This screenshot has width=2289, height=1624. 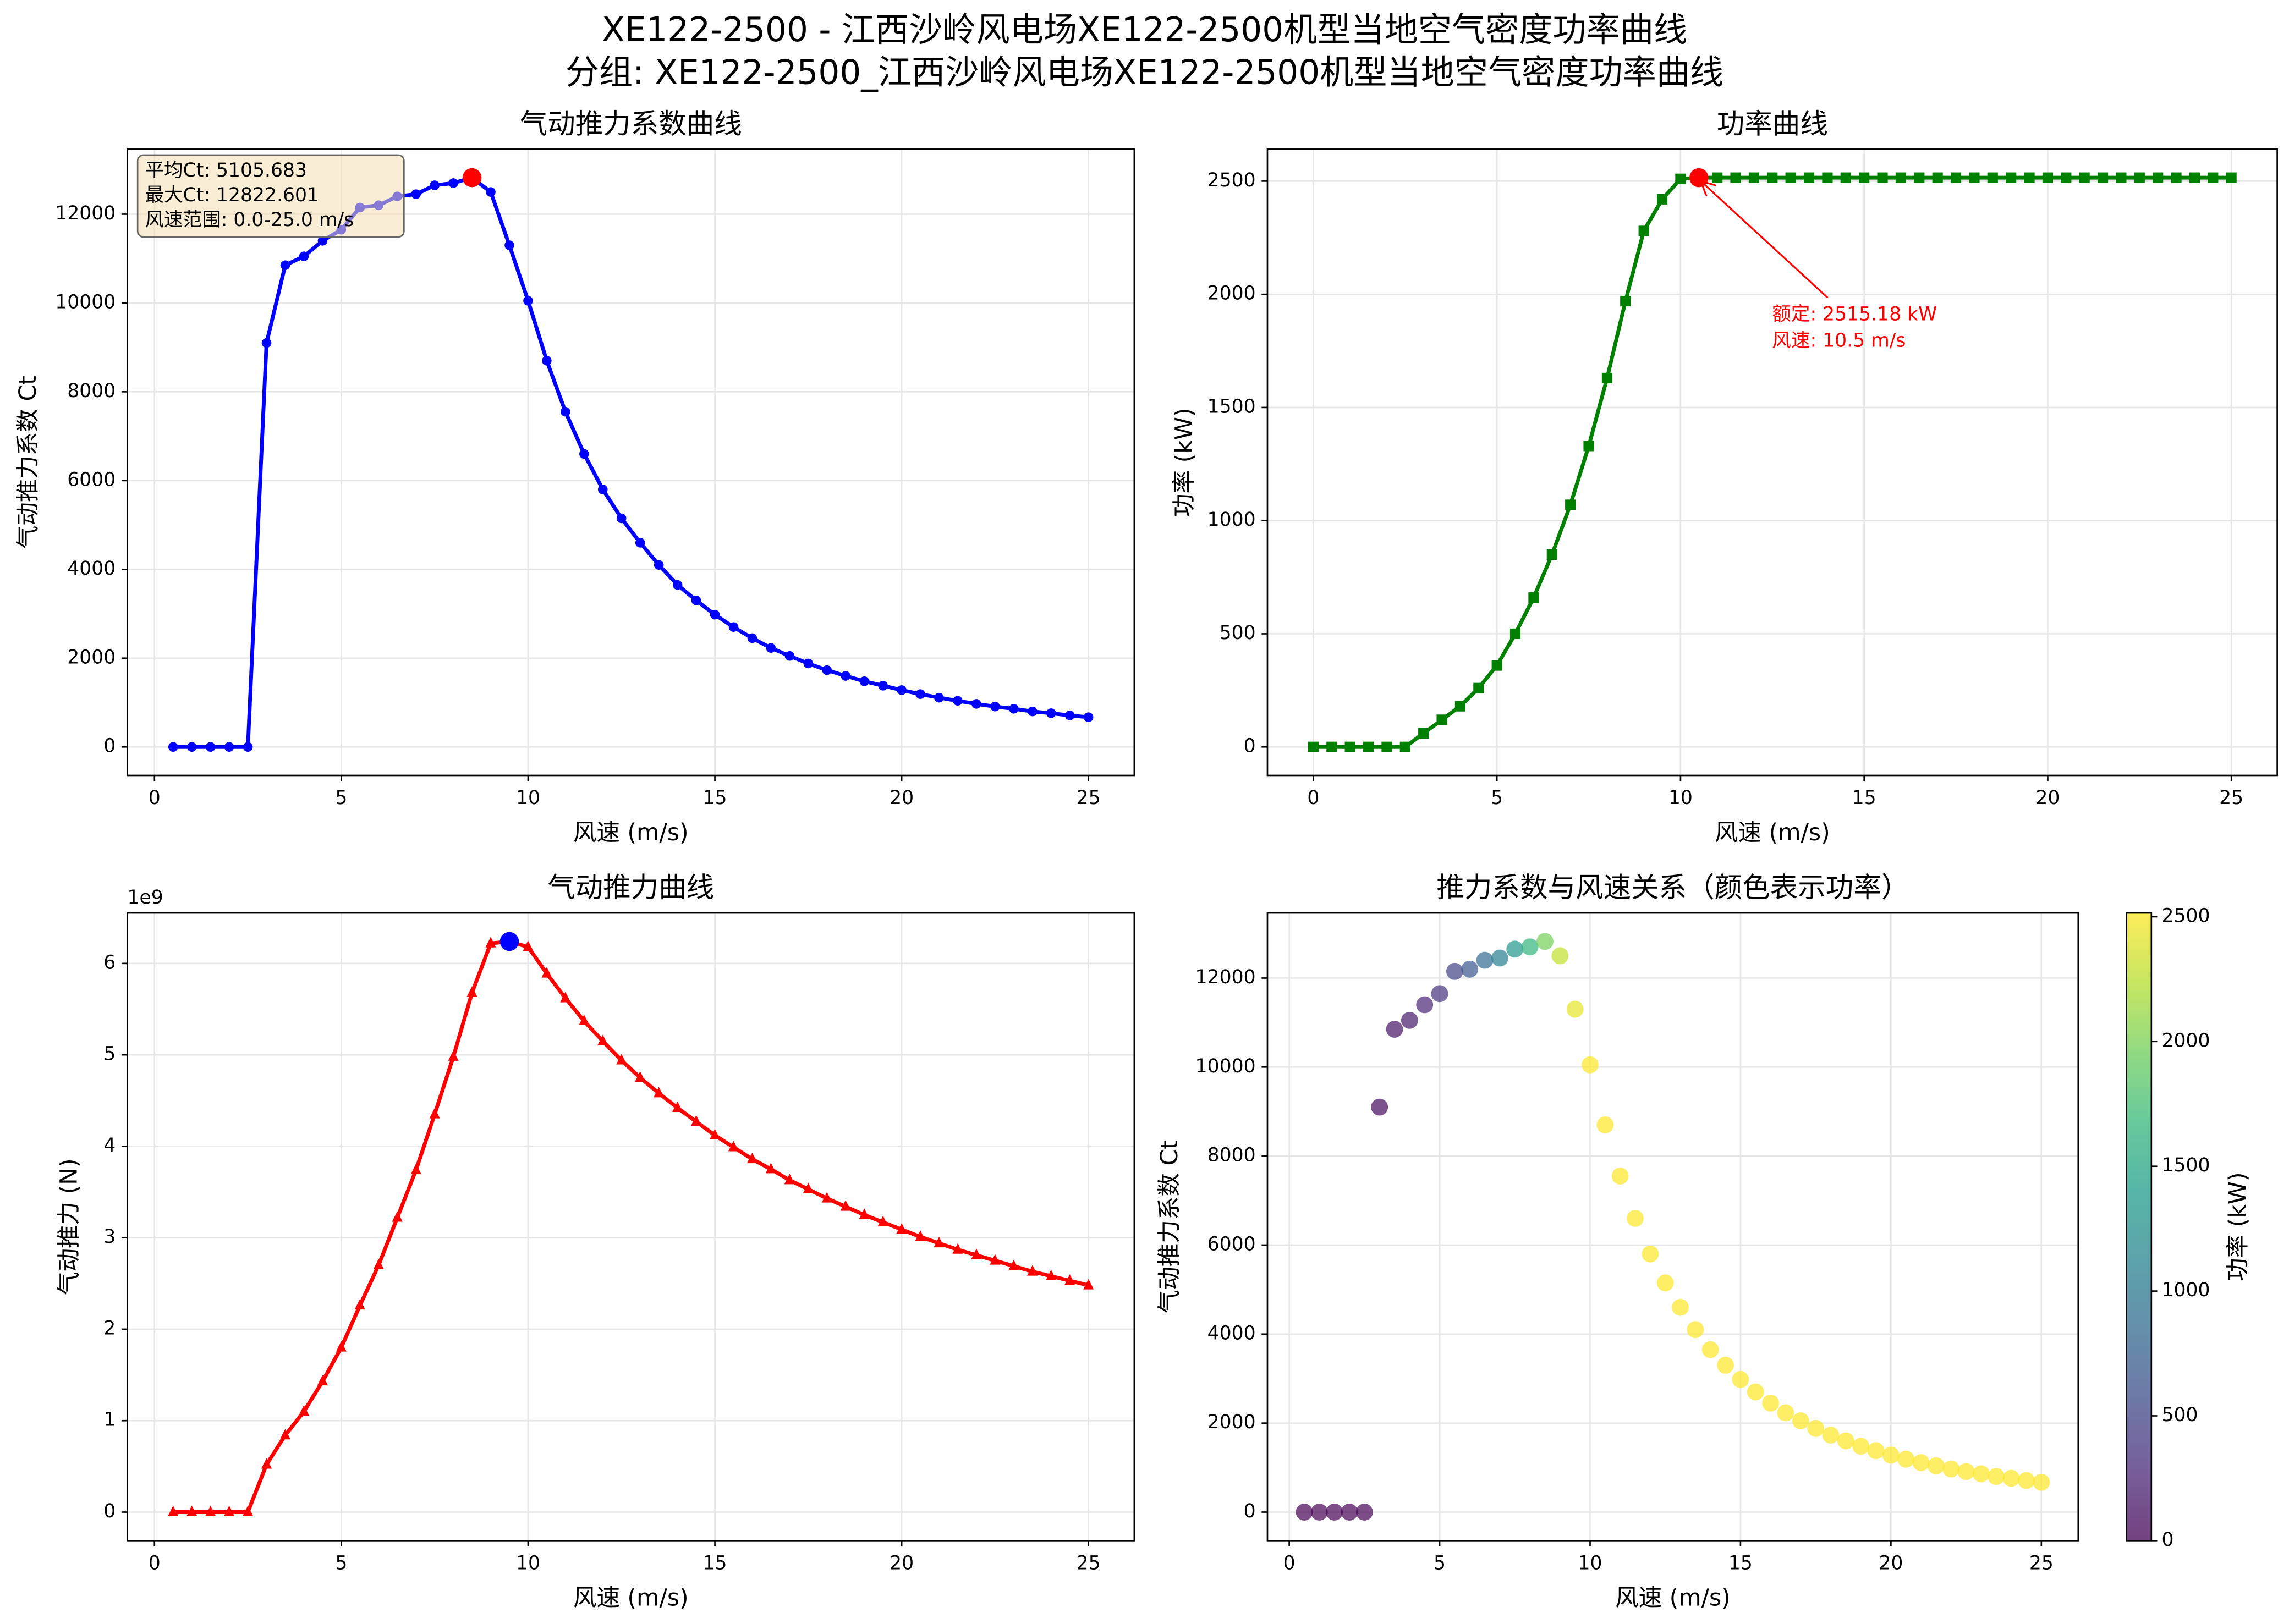 What do you see at coordinates (110, 1420) in the screenshot?
I see `y-tick-label: 1` at bounding box center [110, 1420].